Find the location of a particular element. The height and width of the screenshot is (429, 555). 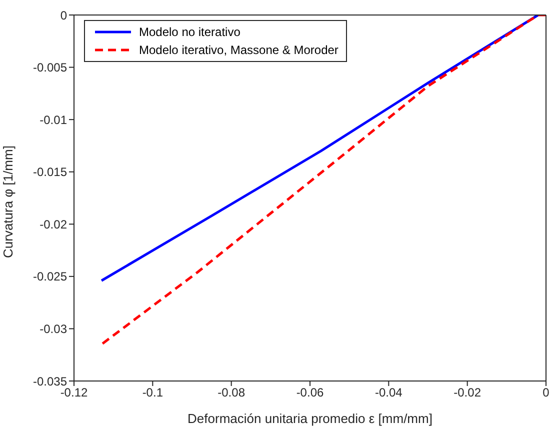

x-tick-label: 0 is located at coordinates (546, 393).